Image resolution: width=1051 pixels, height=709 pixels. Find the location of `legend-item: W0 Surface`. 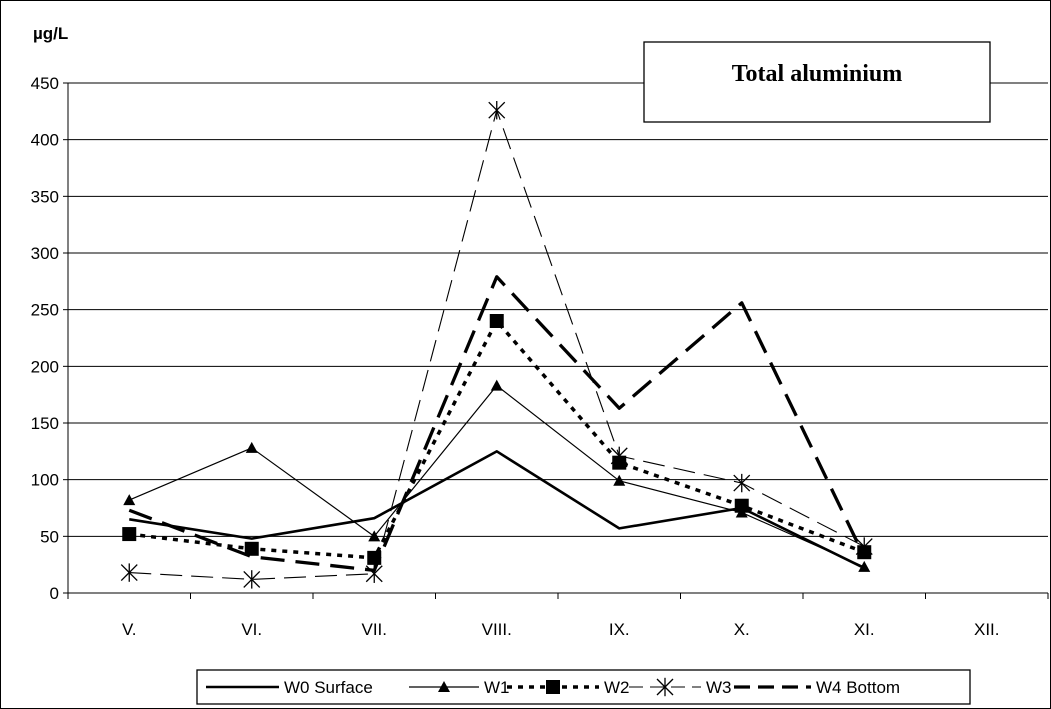

legend-item: W0 Surface is located at coordinates (289, 687).